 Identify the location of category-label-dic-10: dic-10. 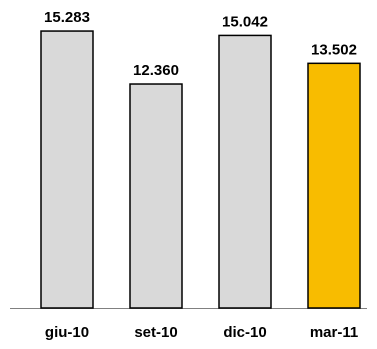
(244, 332).